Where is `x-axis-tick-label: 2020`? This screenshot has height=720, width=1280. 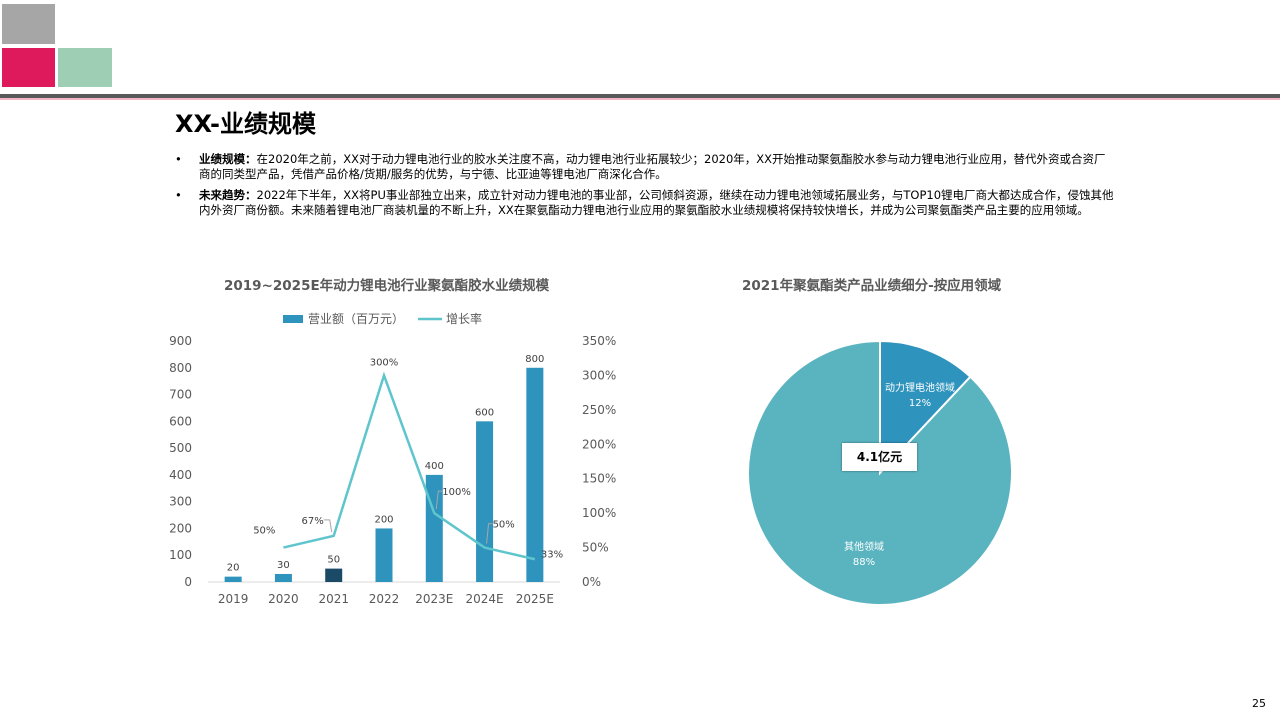
x-axis-tick-label: 2020 is located at coordinates (283, 599).